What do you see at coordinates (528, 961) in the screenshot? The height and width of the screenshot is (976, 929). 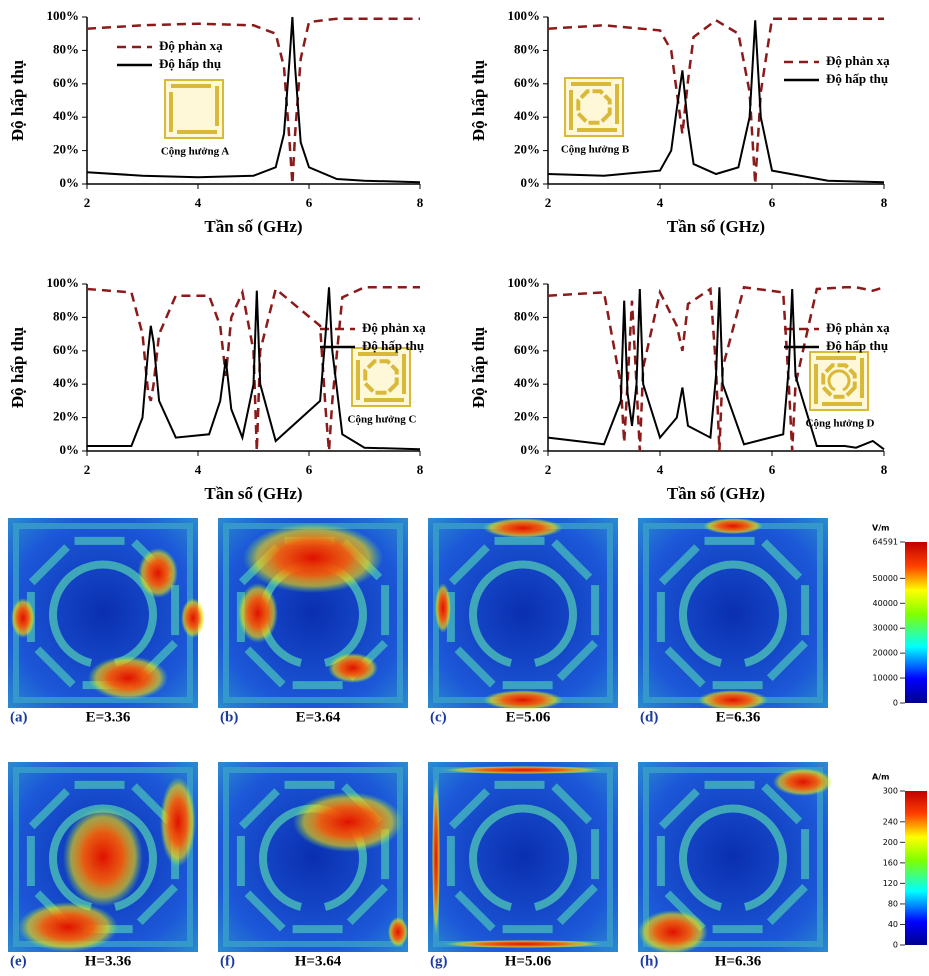 I see `panel-caption: H=5.06` at bounding box center [528, 961].